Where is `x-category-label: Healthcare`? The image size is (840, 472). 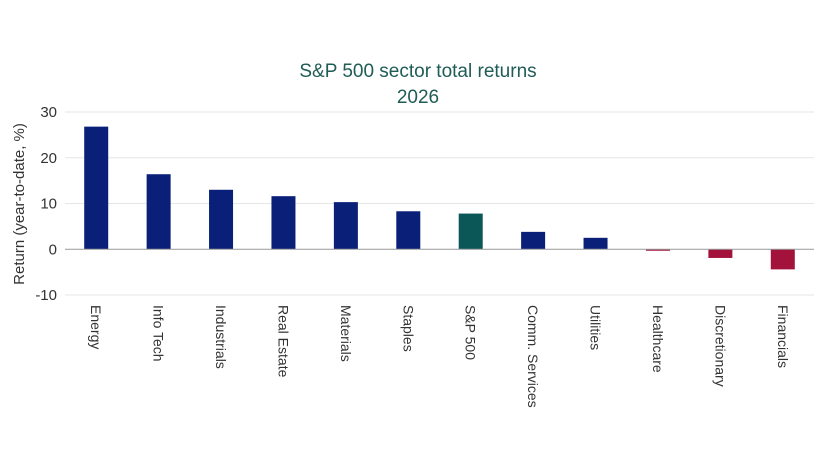 x-category-label: Healthcare is located at coordinates (658, 339).